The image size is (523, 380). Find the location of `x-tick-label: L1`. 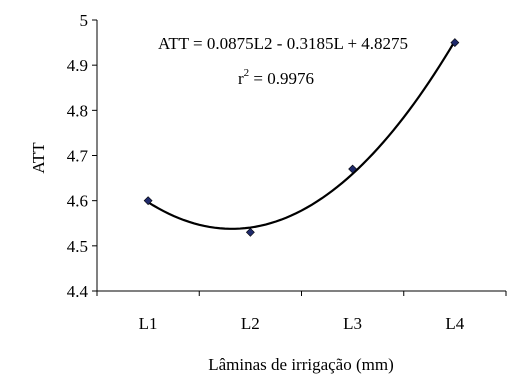

x-tick-label: L1 is located at coordinates (148, 323).